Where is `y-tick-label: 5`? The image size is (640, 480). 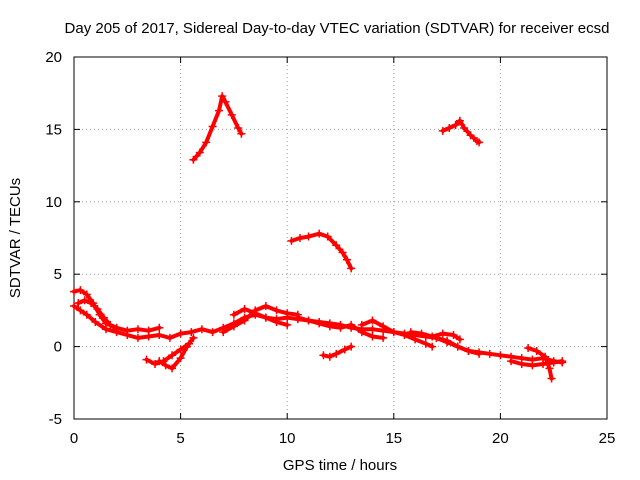
y-tick-label: 5 is located at coordinates (58, 274).